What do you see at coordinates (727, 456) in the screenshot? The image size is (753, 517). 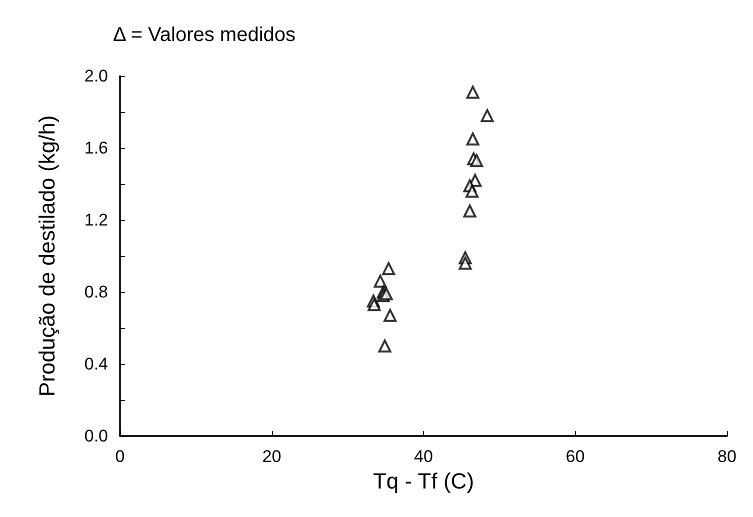 I see `x-tick-label: 80` at bounding box center [727, 456].